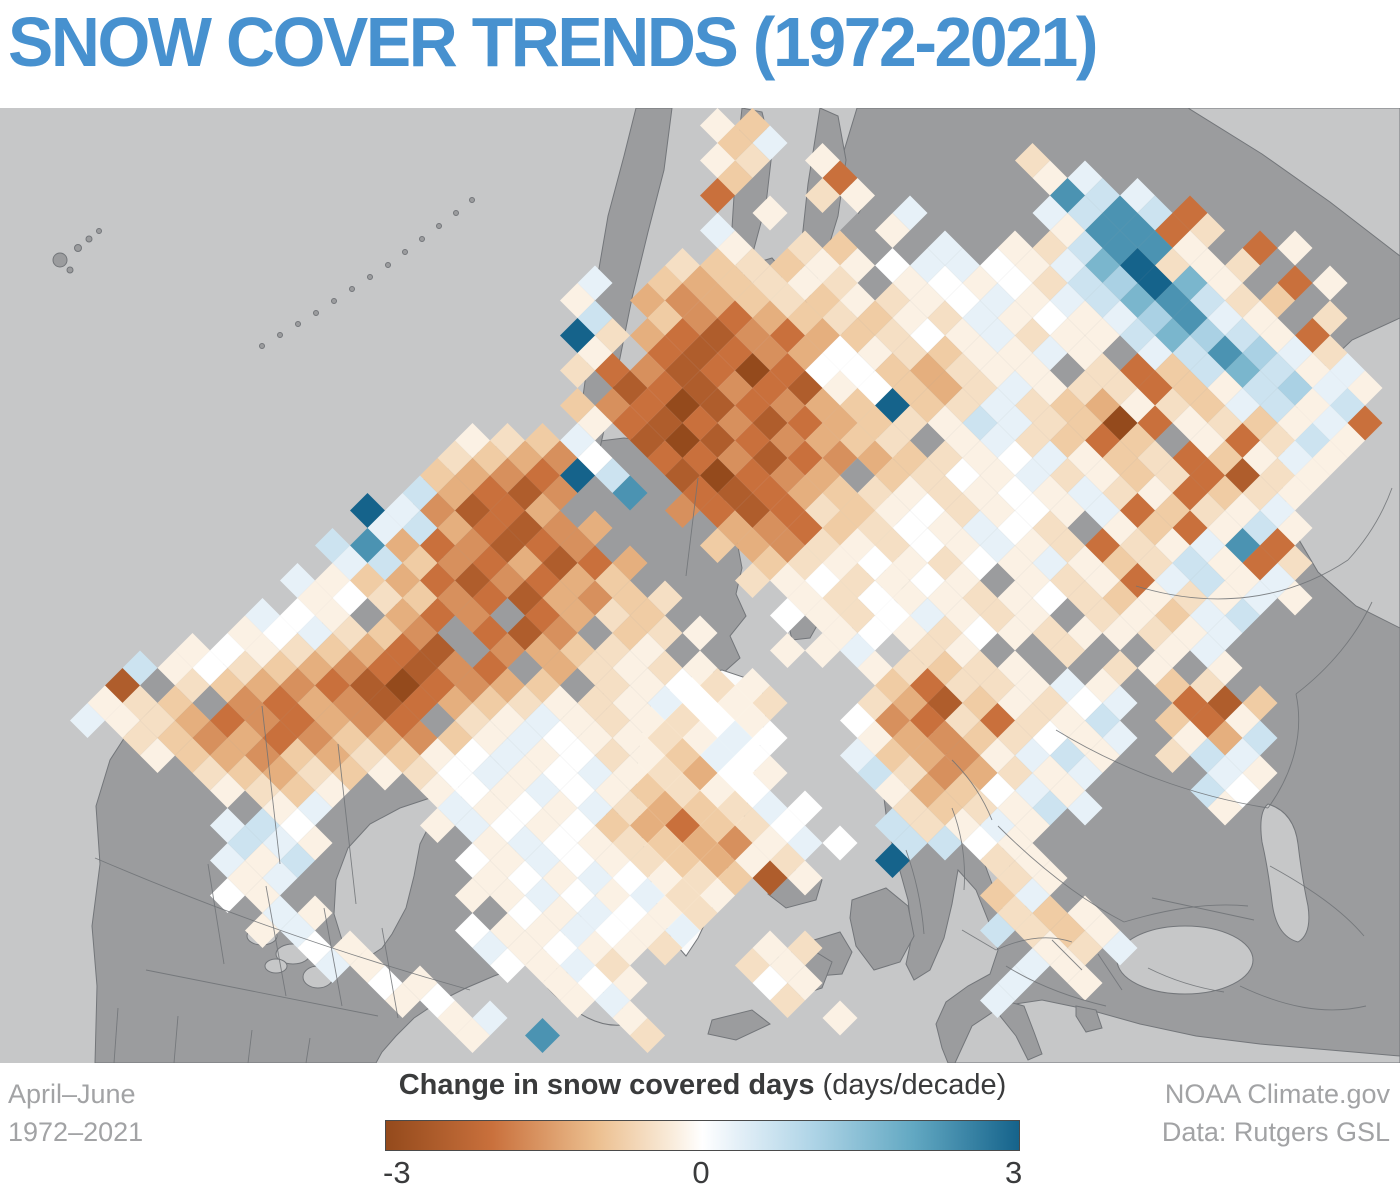 Image resolution: width=1400 pixels, height=1200 pixels. I want to click on page-title: SNOW COVER TRENDS (1972-2021), so click(553, 42).